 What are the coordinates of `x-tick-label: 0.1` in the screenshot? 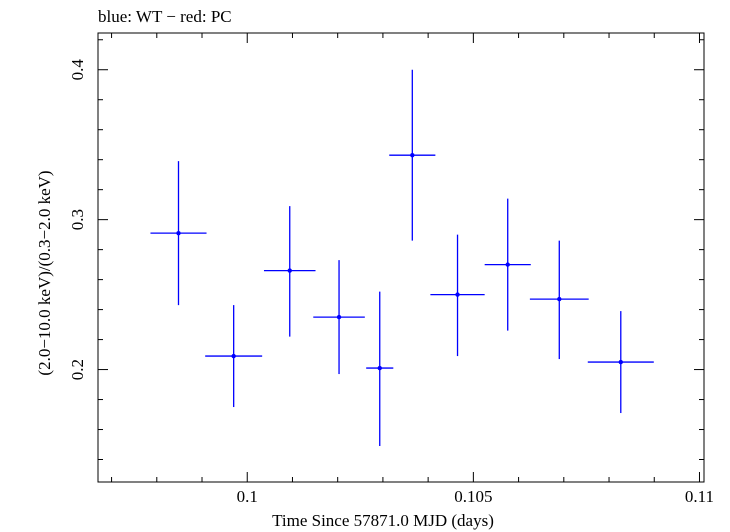 It's located at (247, 496).